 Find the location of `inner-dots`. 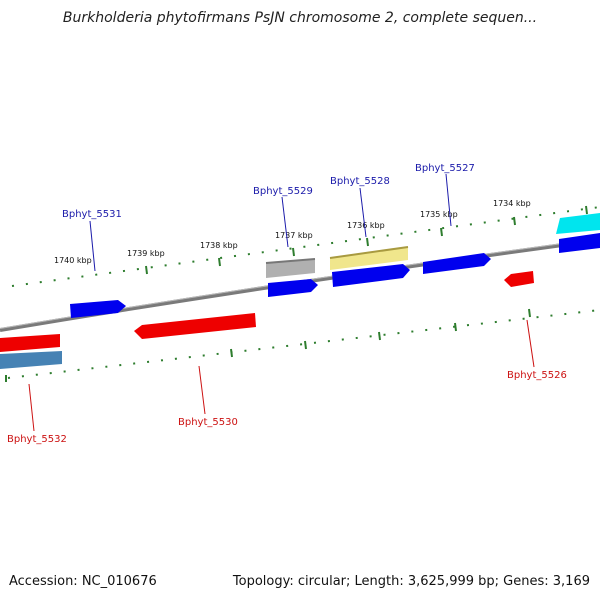

inner-dots is located at coordinates (303, 344).